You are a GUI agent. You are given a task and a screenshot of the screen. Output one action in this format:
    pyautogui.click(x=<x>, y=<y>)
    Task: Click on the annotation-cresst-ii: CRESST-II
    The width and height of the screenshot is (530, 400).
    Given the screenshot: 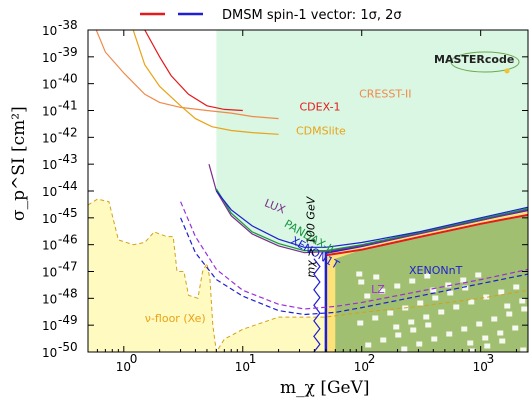 What is the action you would take?
    pyautogui.click(x=385, y=94)
    